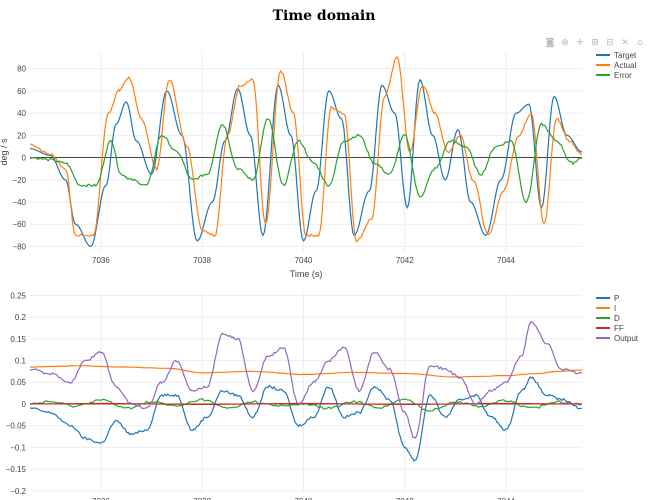  Describe the element at coordinates (615, 308) in the screenshot. I see `legend-entry: I` at that location.